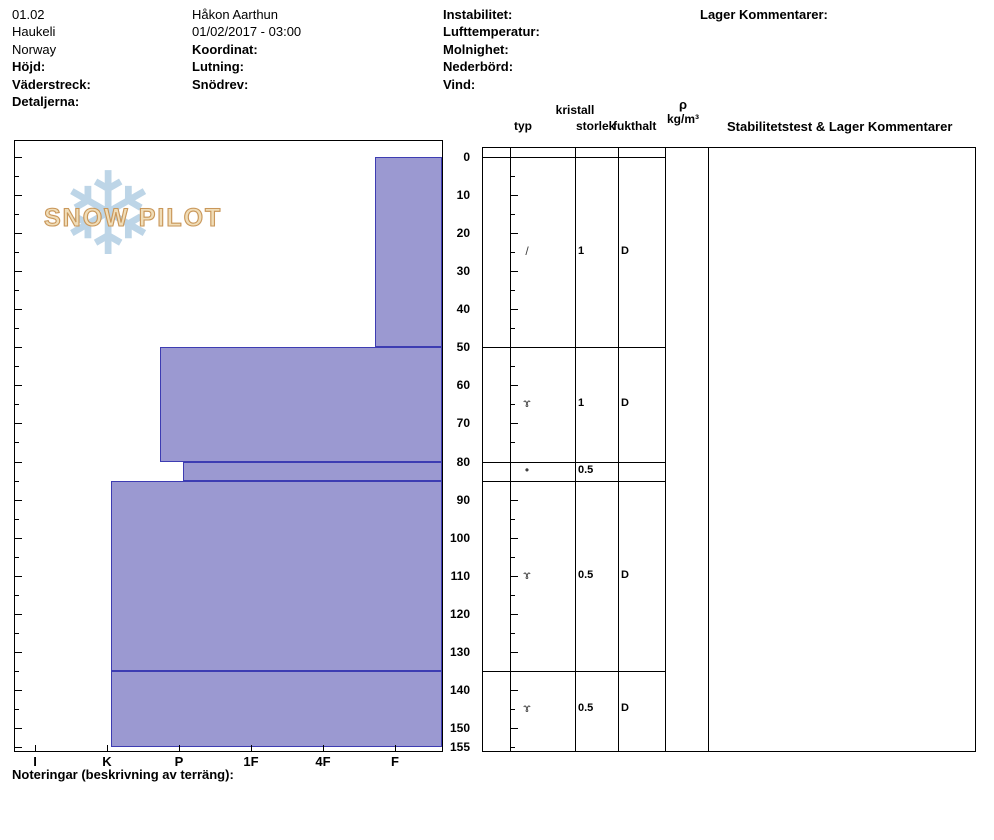 This screenshot has width=994, height=840. What do you see at coordinates (459, 747) in the screenshot?
I see `depth-label: 155` at bounding box center [459, 747].